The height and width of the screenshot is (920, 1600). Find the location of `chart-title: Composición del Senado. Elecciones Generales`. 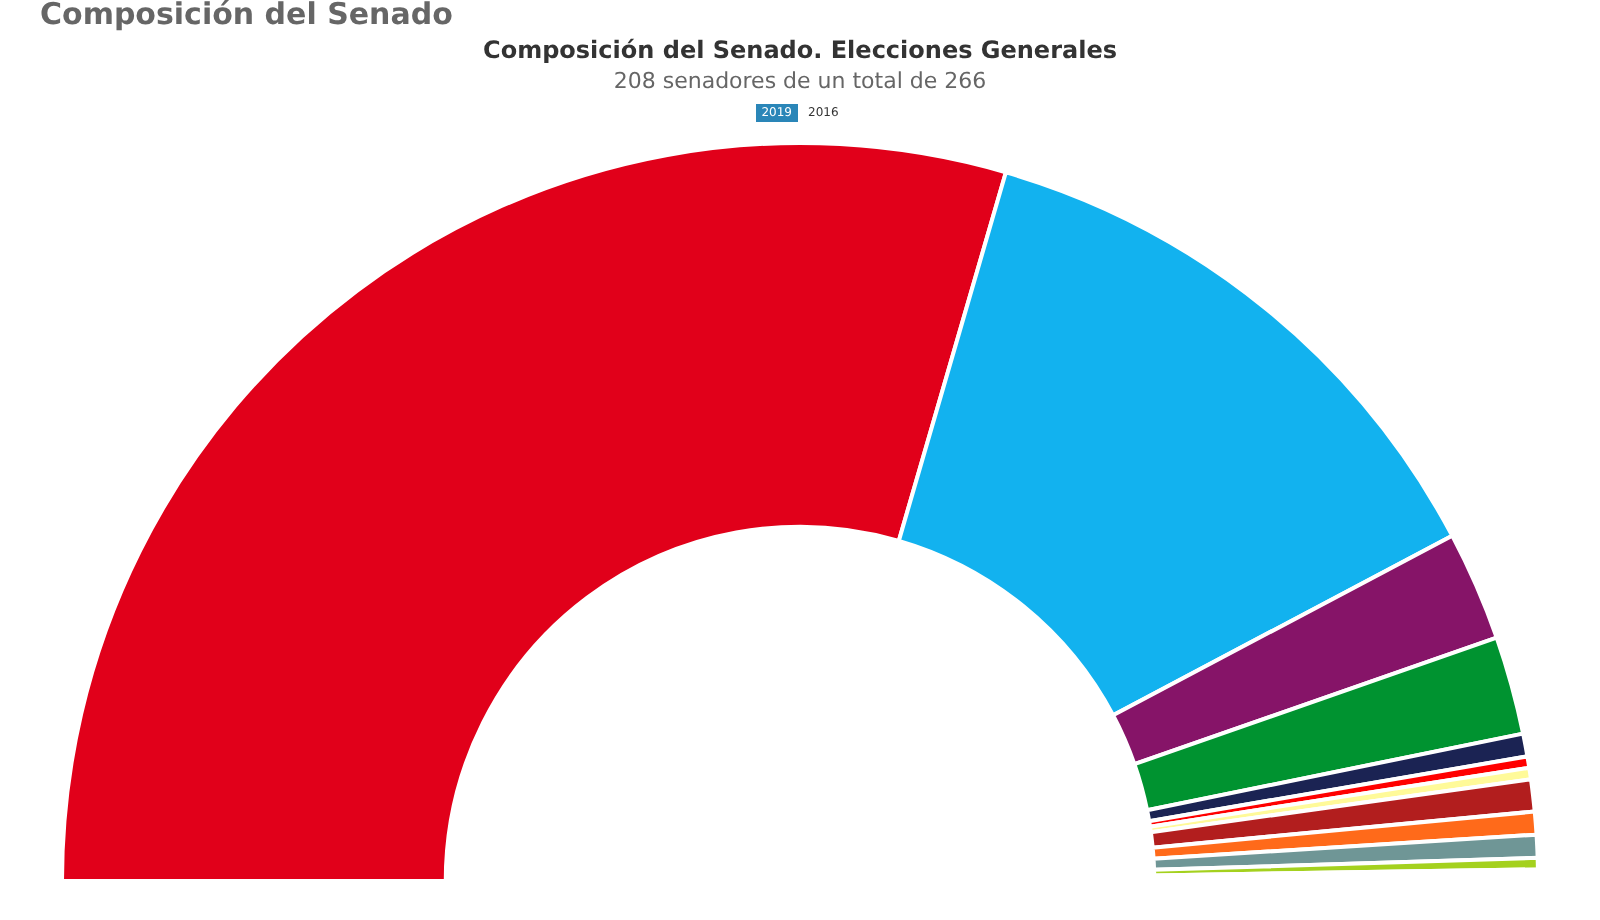

chart-title: Composición del Senado. Elecciones Generales is located at coordinates (800, 50).